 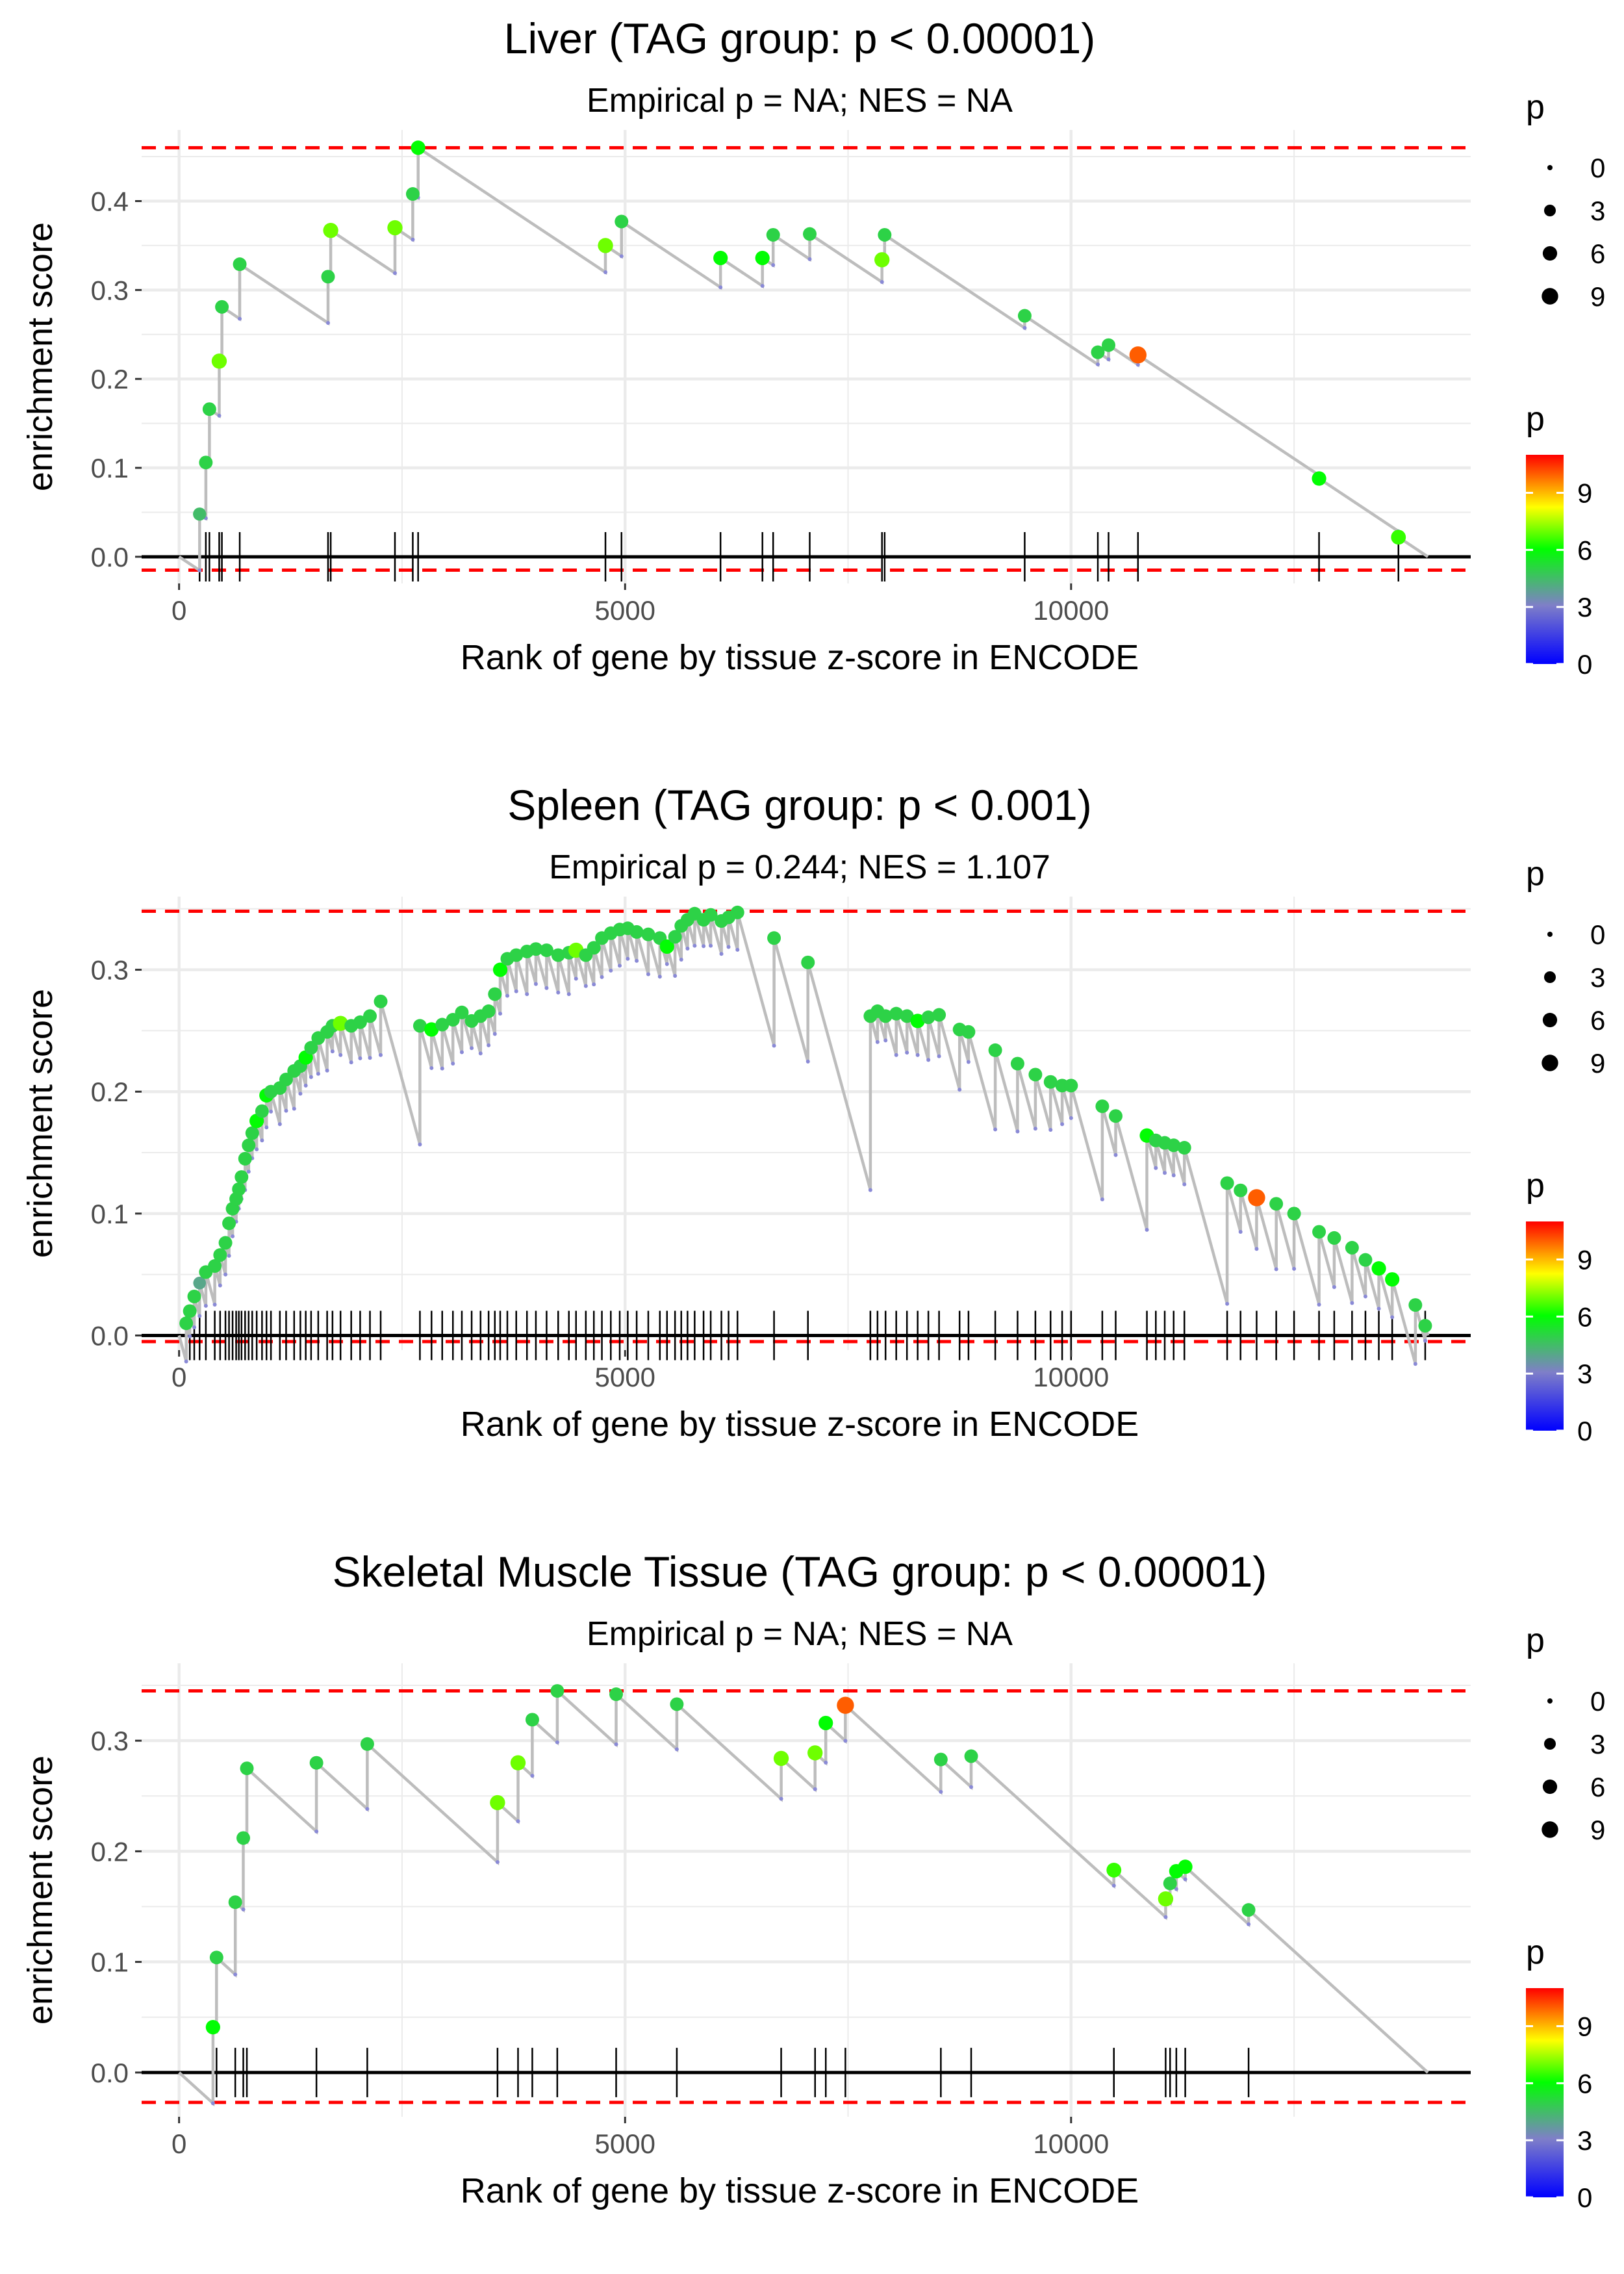 I want to click on x-axis-label: Rank of gene by tissue z-score in ENCODE, so click(x=800, y=2190).